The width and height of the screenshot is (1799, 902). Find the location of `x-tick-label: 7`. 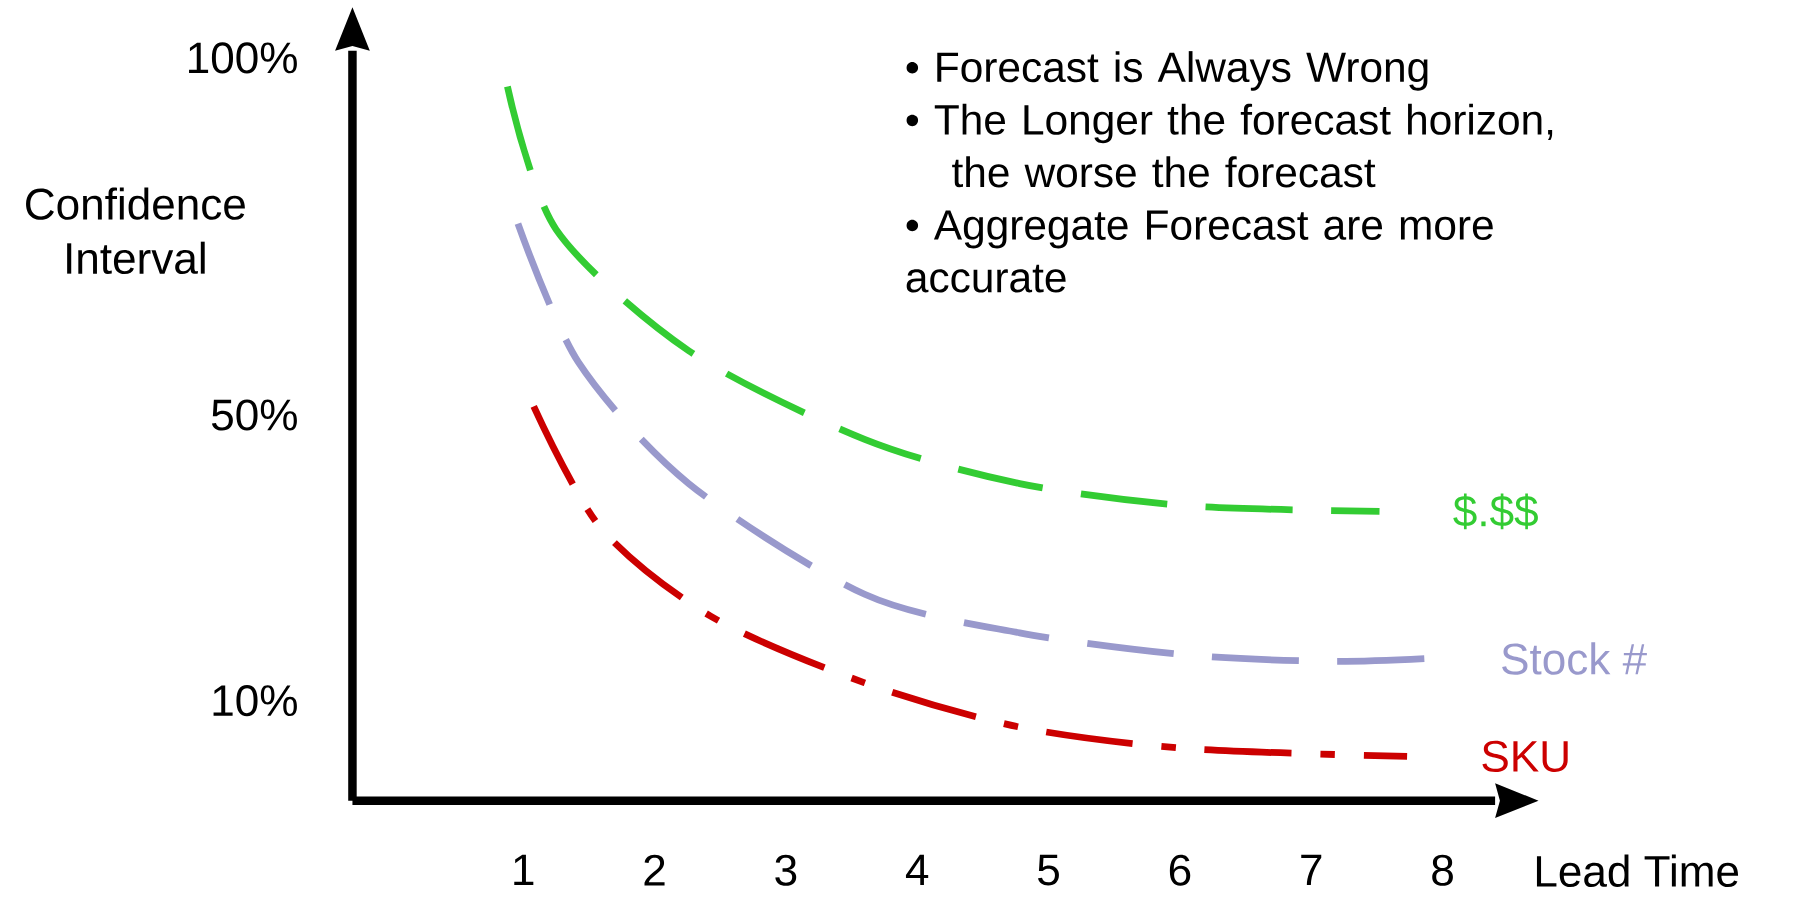

x-tick-label: 7 is located at coordinates (1311, 870).